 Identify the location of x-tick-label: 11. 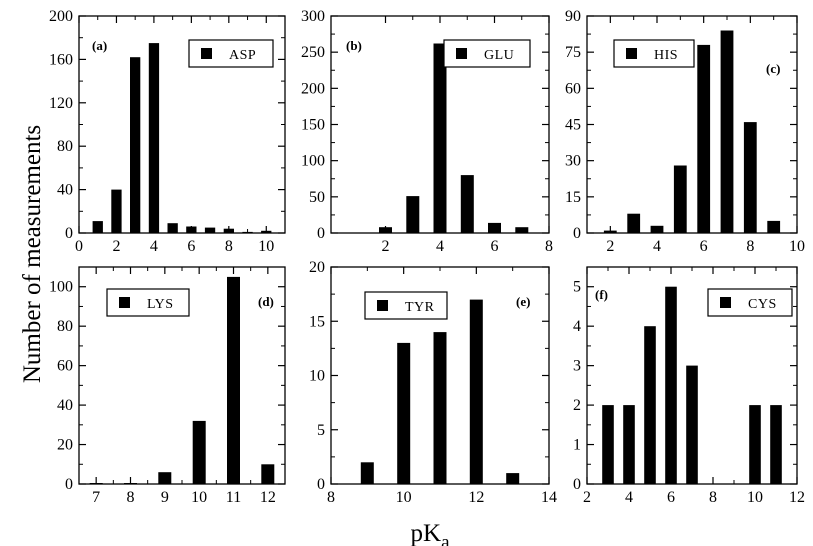
(233, 497).